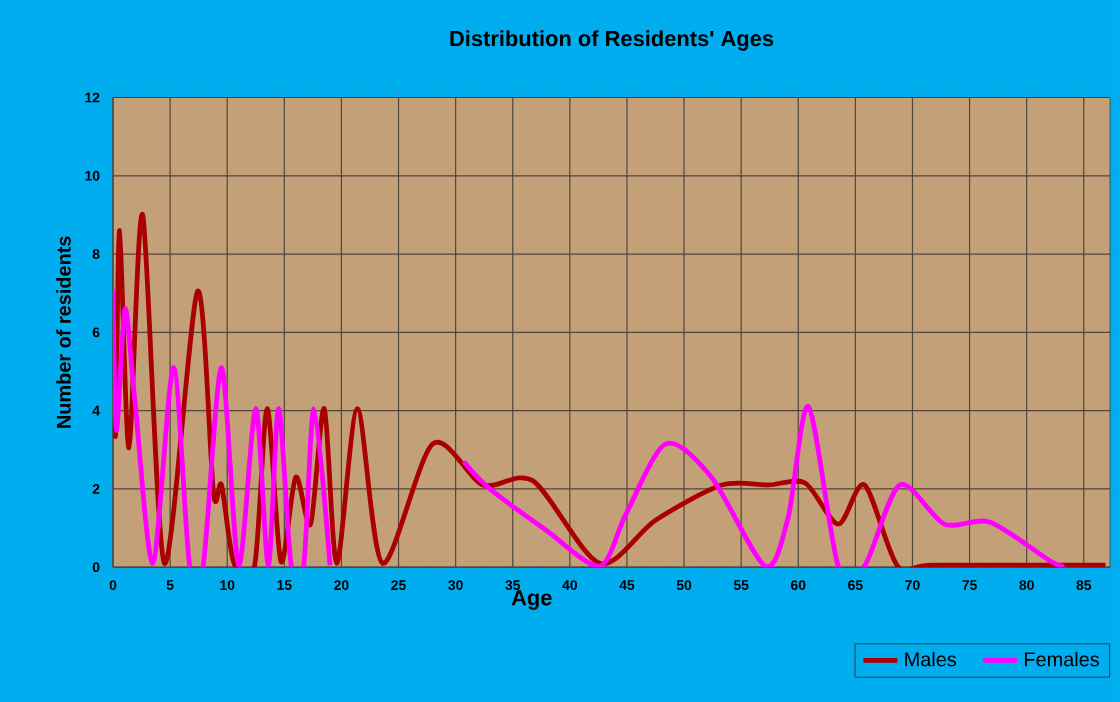 This screenshot has height=702, width=1120. Describe the element at coordinates (63, 332) in the screenshot. I see `y-axis-title: Number of residents` at that location.